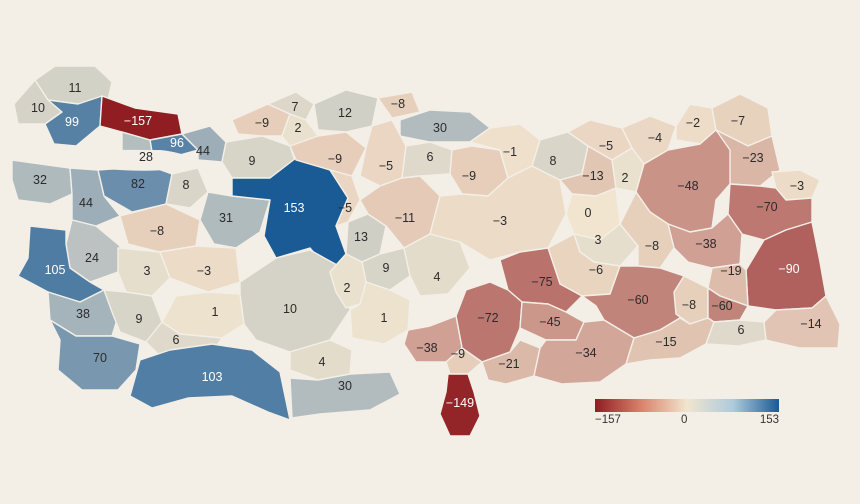 Image resolution: width=860 pixels, height=504 pixels. What do you see at coordinates (226, 218) in the screenshot?
I see `province-value-label: 31` at bounding box center [226, 218].